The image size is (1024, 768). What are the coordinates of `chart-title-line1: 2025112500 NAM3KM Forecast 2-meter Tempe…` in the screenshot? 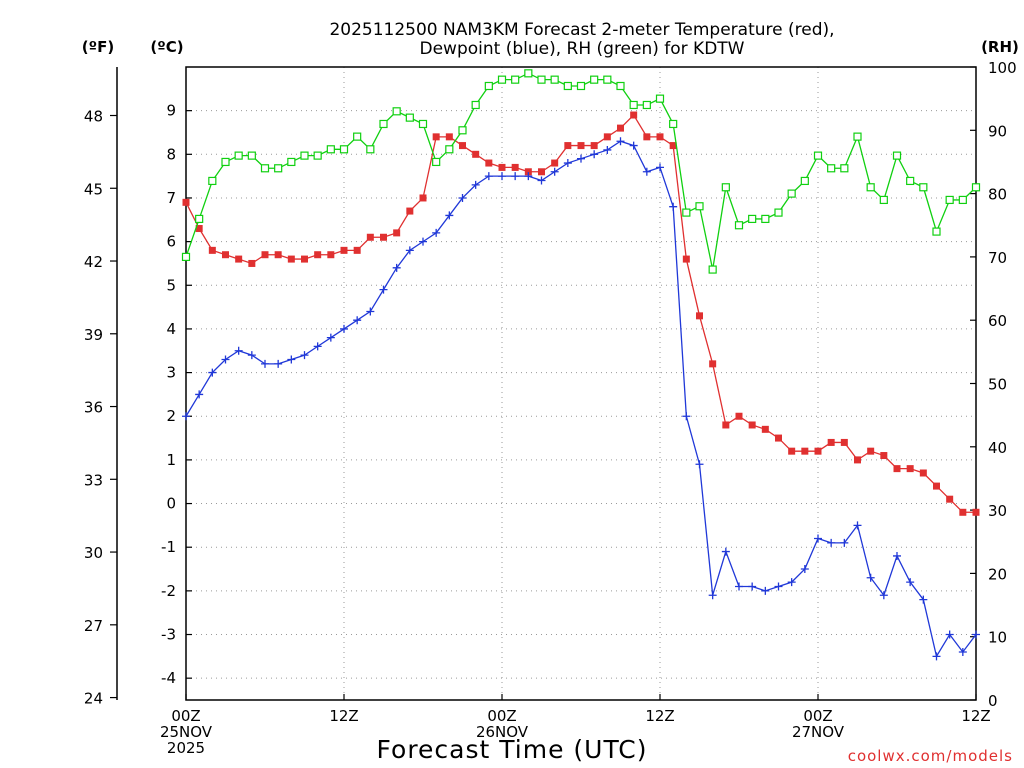 It's located at (581, 30).